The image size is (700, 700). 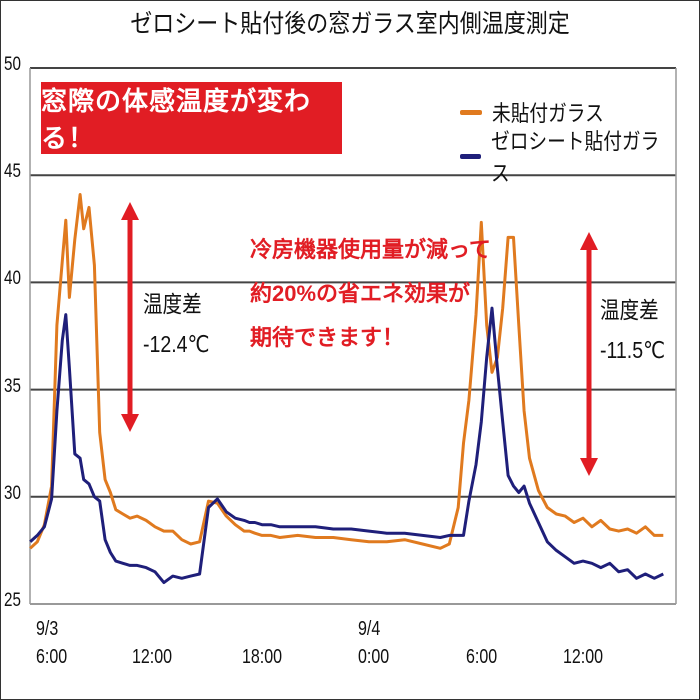 What do you see at coordinates (182, 324) in the screenshot?
I see `temperature-diff-left: 温度差 -12.4℃` at bounding box center [182, 324].